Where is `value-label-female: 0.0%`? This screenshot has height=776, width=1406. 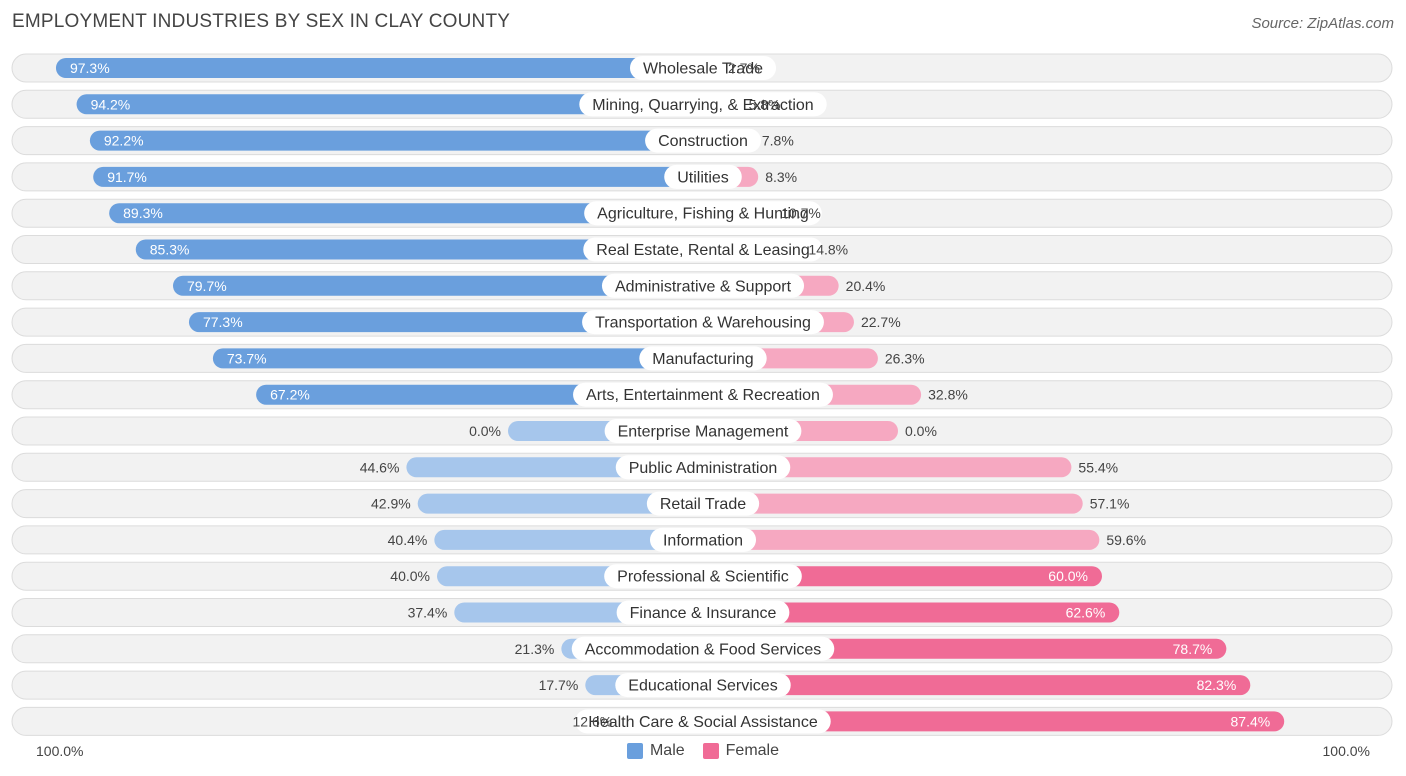
value-label-female: 0.0% is located at coordinates (921, 431).